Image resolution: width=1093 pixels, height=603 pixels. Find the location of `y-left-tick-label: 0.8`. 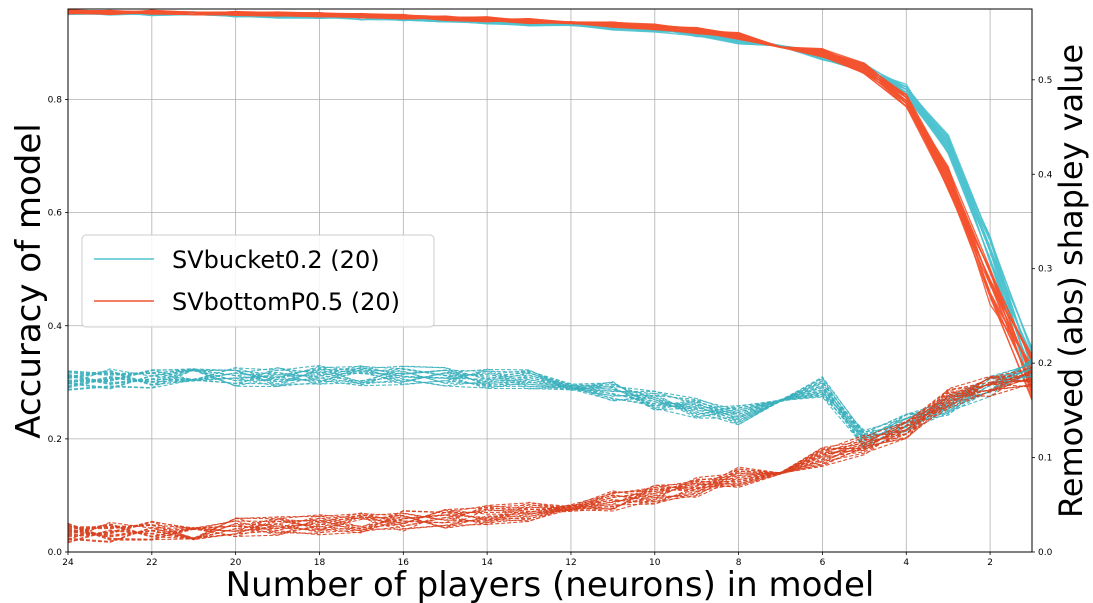

y-left-tick-label: 0.8 is located at coordinates (55, 101).